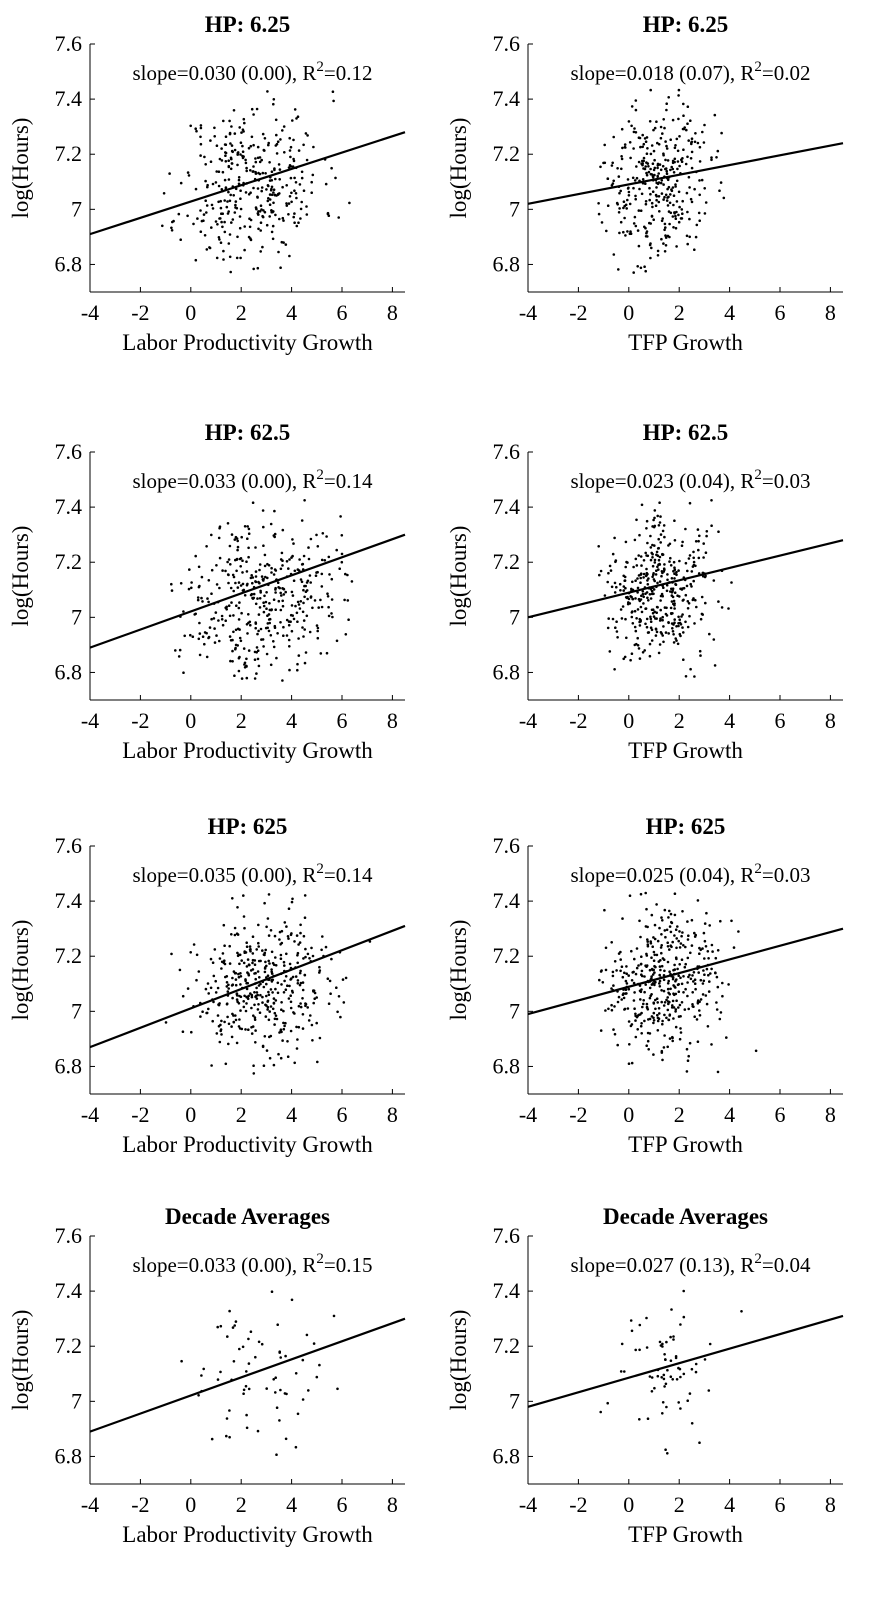 This screenshot has width=875, height=1602. What do you see at coordinates (662, 1265) in the screenshot?
I see `annotation-prefix: slope=0.027 (0.13), R` at bounding box center [662, 1265].